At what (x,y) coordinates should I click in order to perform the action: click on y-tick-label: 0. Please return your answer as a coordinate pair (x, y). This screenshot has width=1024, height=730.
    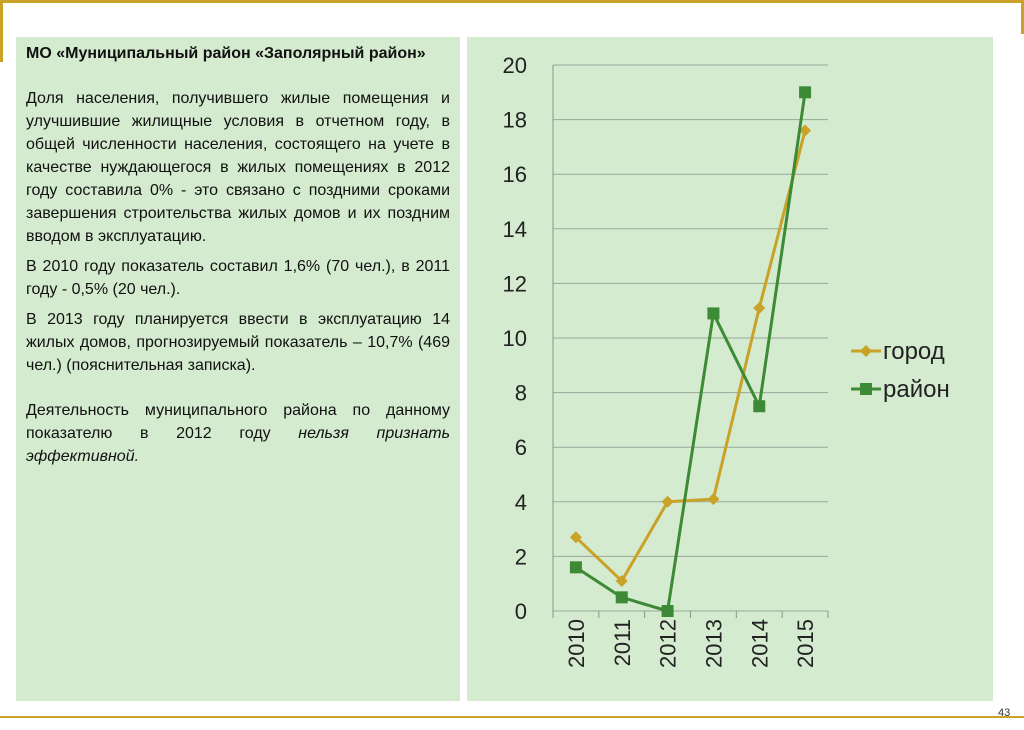
    Looking at the image, I should click on (521, 611).